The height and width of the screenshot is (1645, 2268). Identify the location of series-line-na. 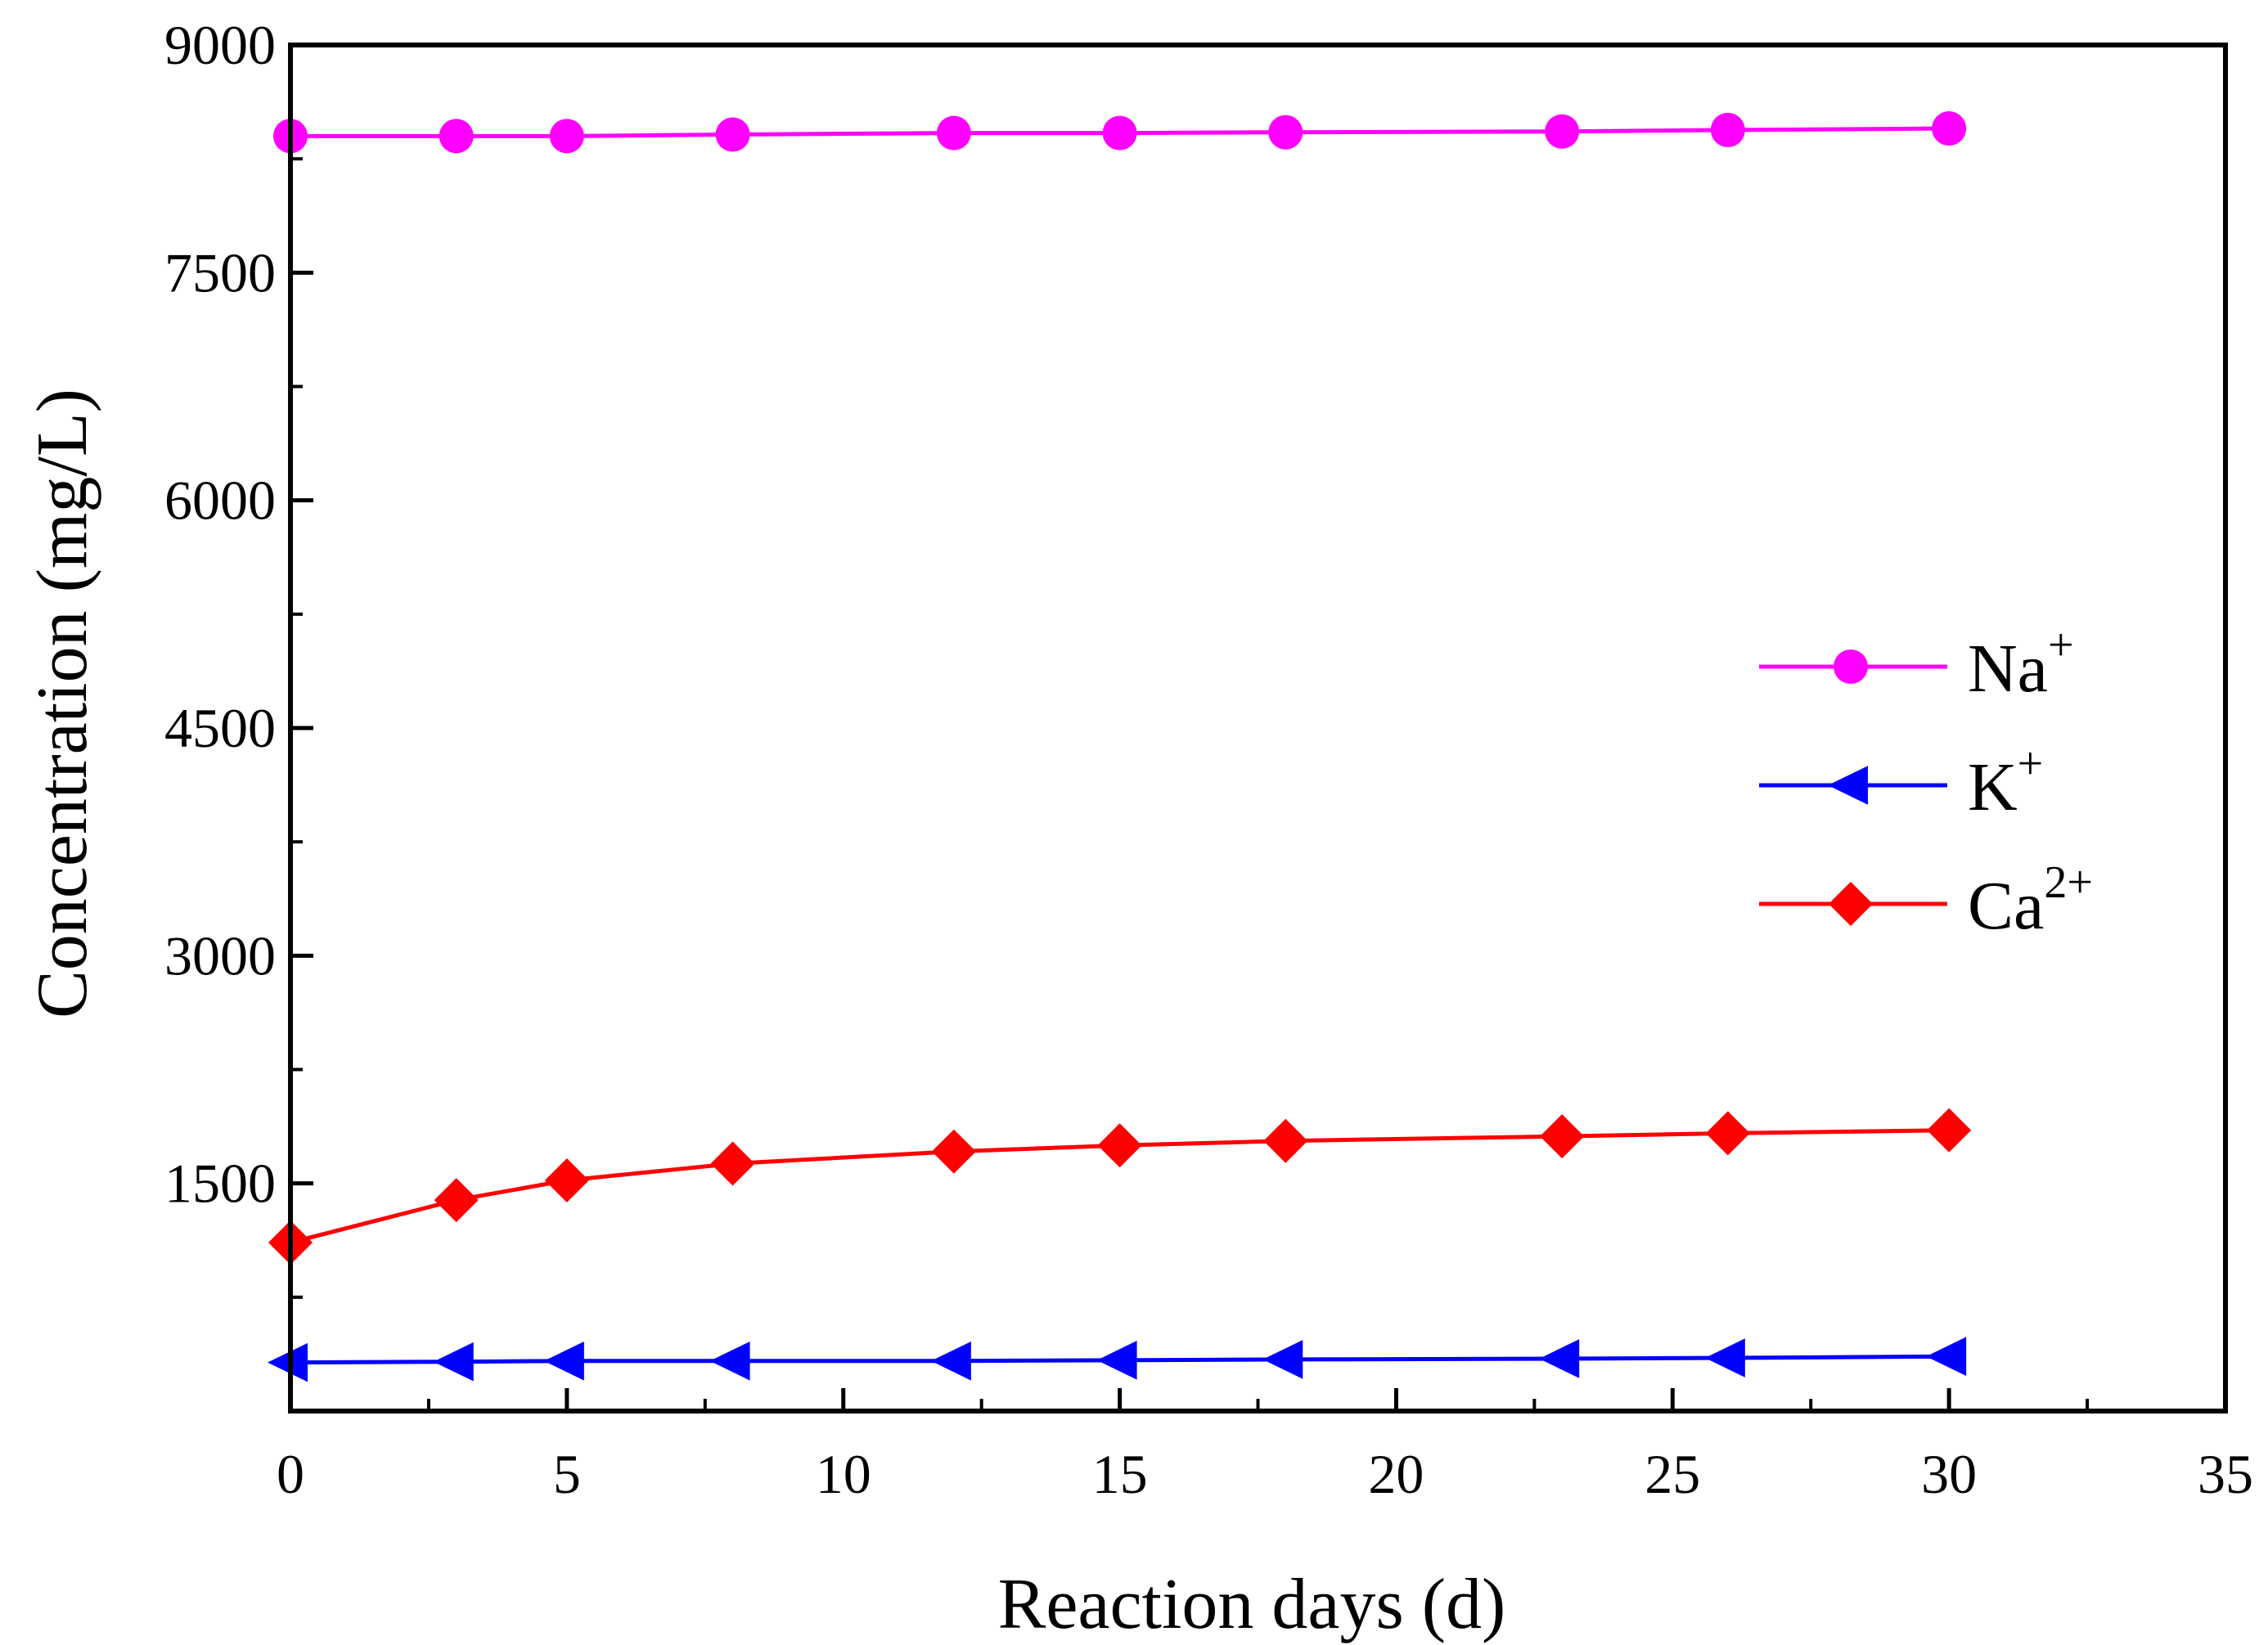
(1120, 132).